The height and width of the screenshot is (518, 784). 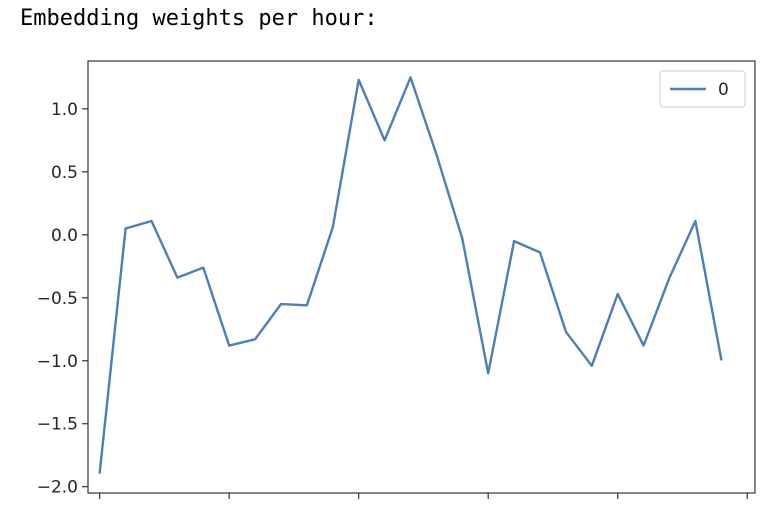 I want to click on y-axis: 1.0 0.5 0.0 −0.5 −1.0 −1.5 −2.0, so click(x=62, y=299).